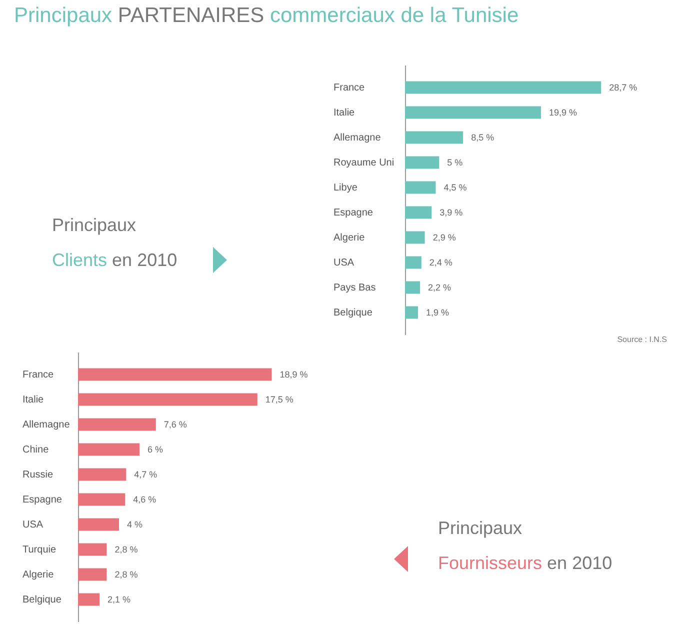 This screenshot has height=631, width=681. I want to click on chart-title: Principaux PARTENAIRES commerciaux de la Tunisie, so click(266, 15).